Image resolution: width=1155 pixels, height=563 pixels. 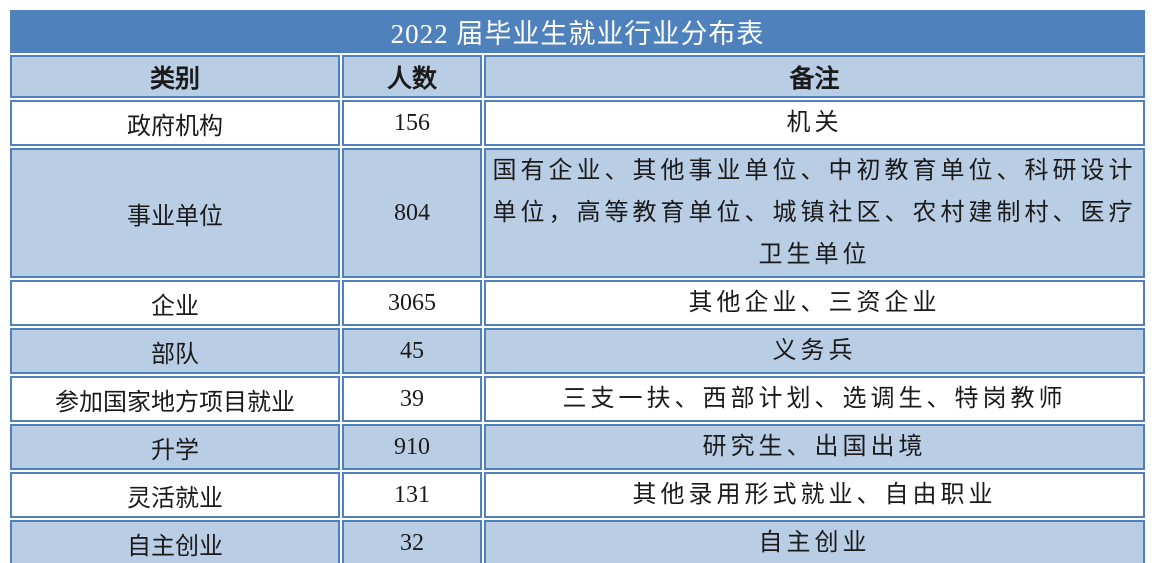 What do you see at coordinates (175, 447) in the screenshot?
I see `category-cell: 升学` at bounding box center [175, 447].